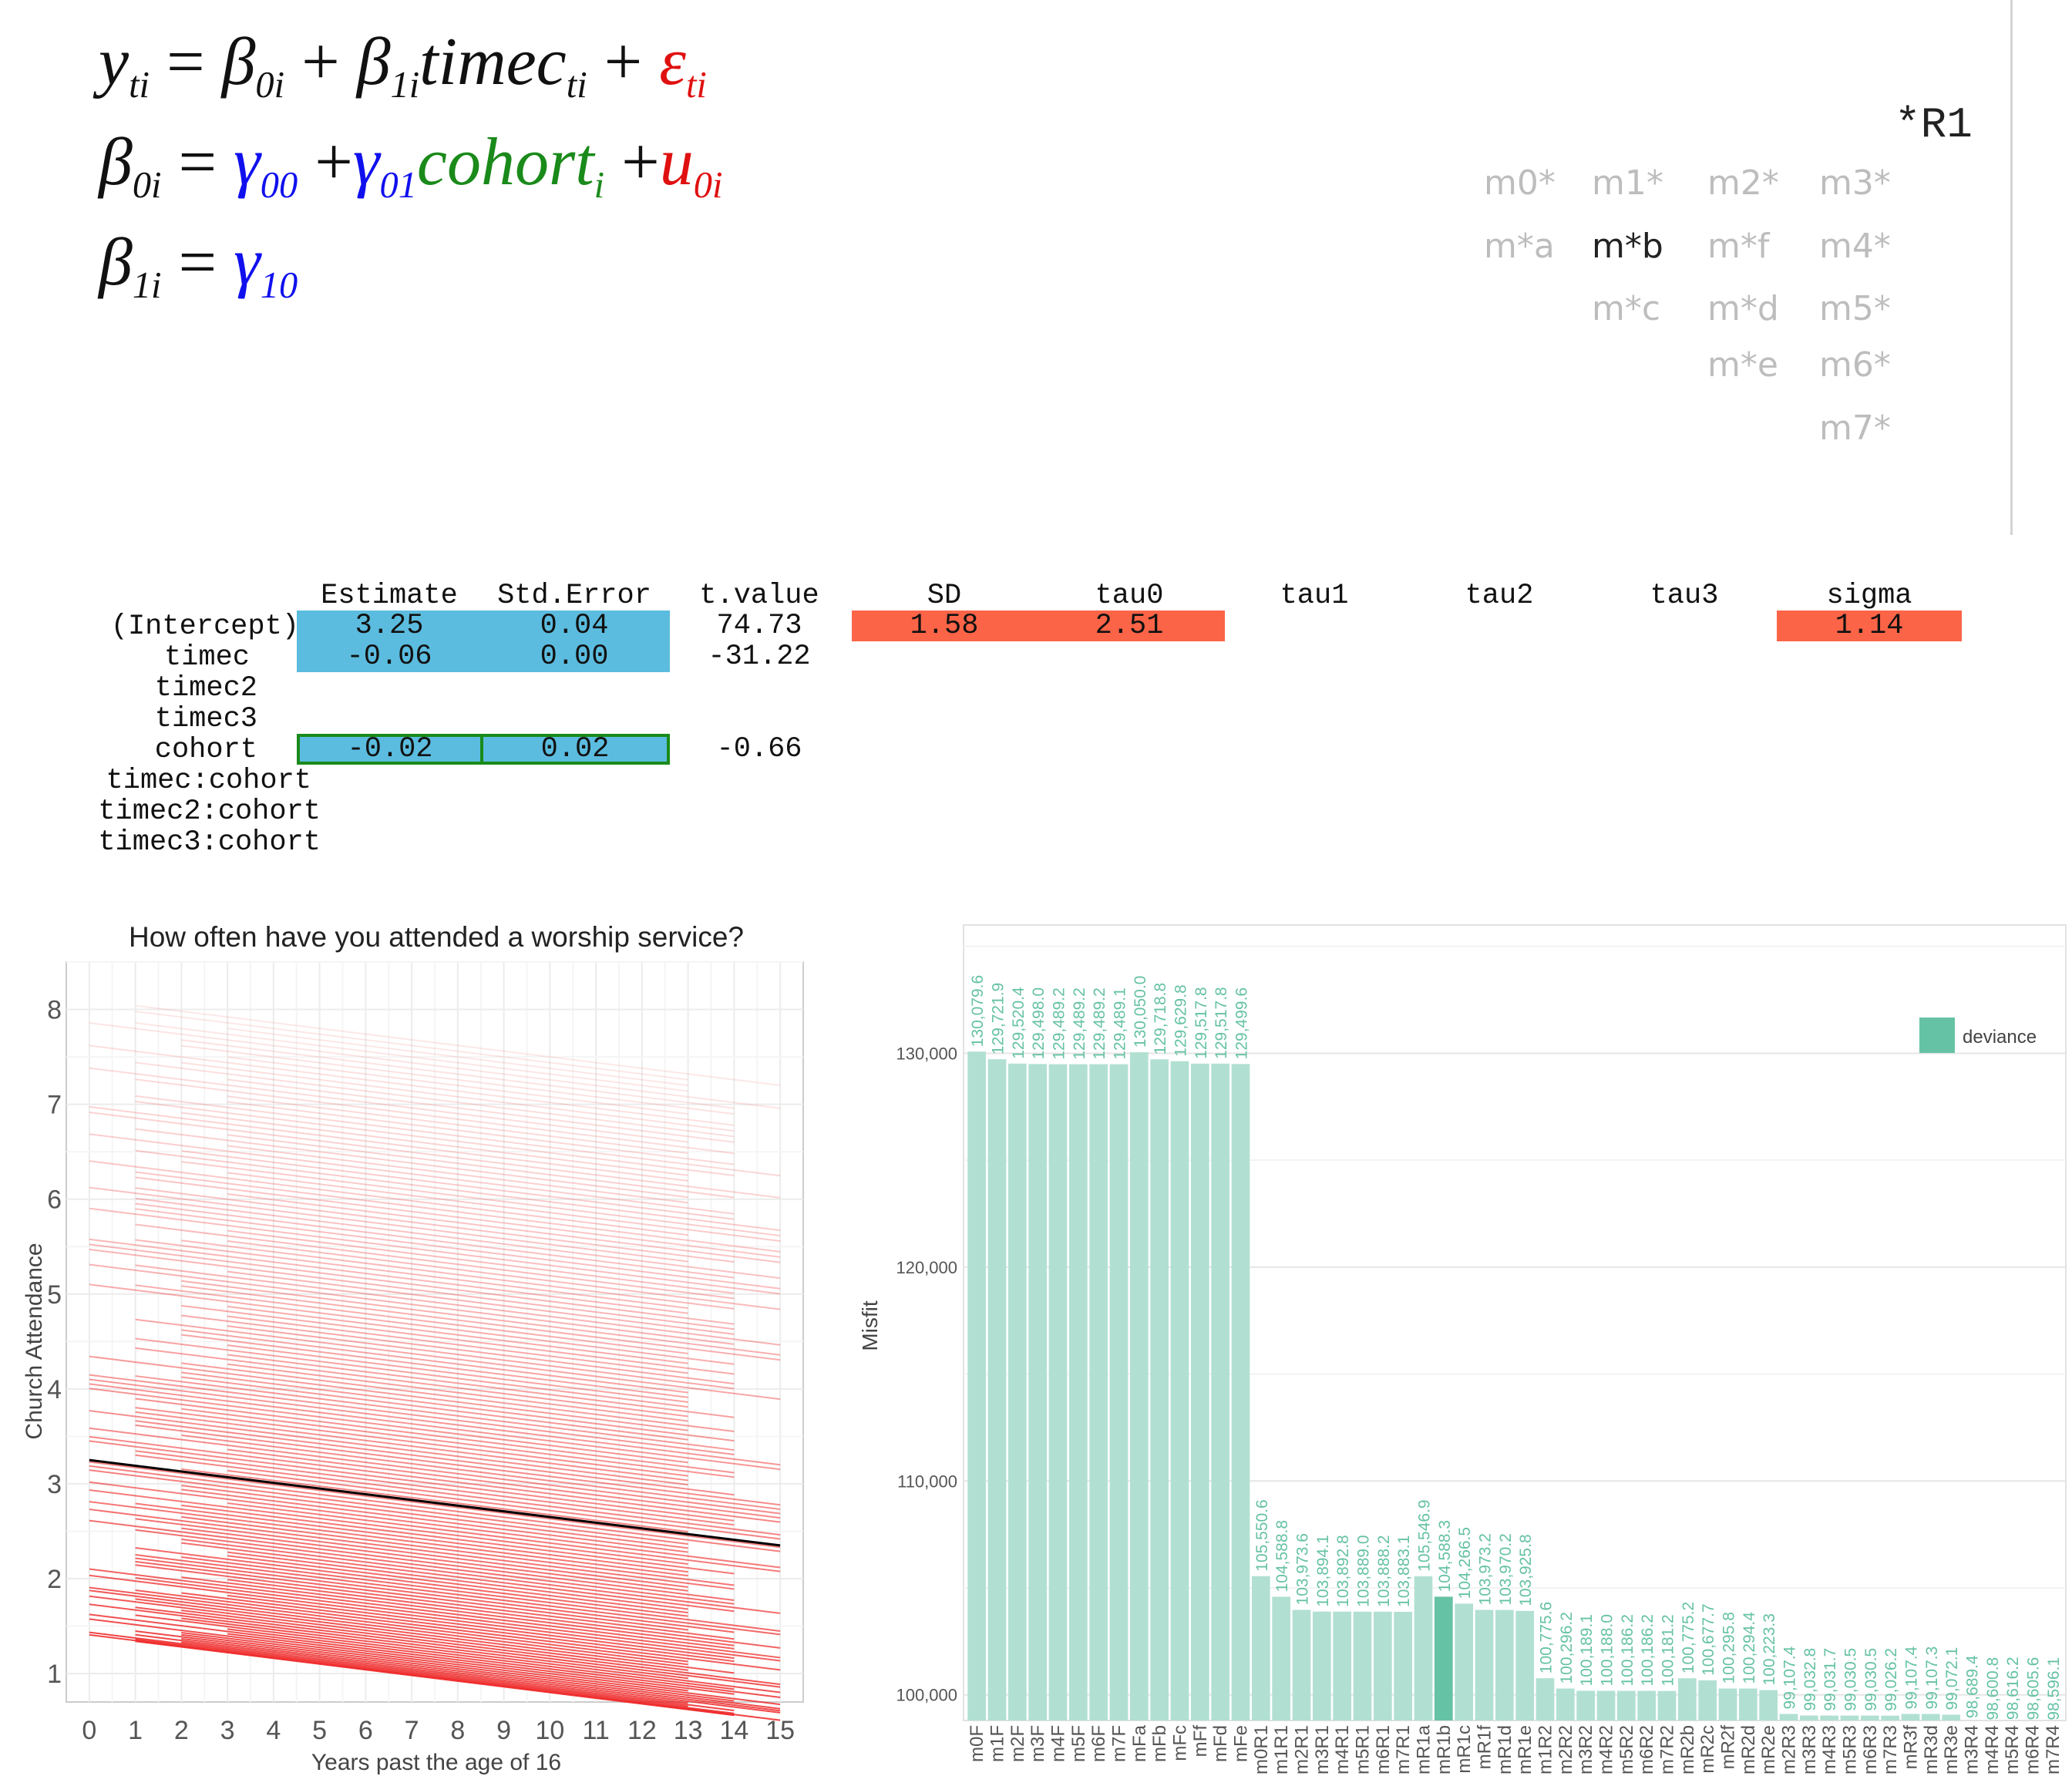  What do you see at coordinates (248, 163) in the screenshot?
I see `eq-gamma00: γ` at bounding box center [248, 163].